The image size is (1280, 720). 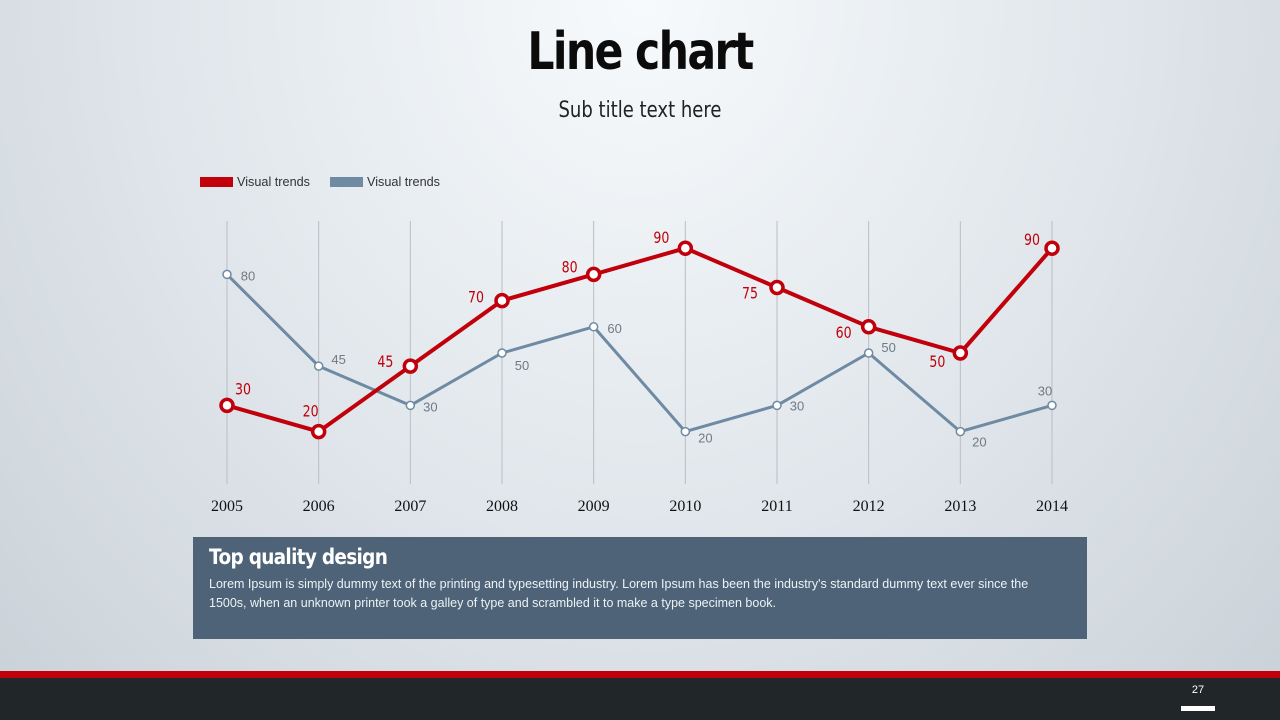 I want to click on x-tick-label: 2014, so click(x=1052, y=506).